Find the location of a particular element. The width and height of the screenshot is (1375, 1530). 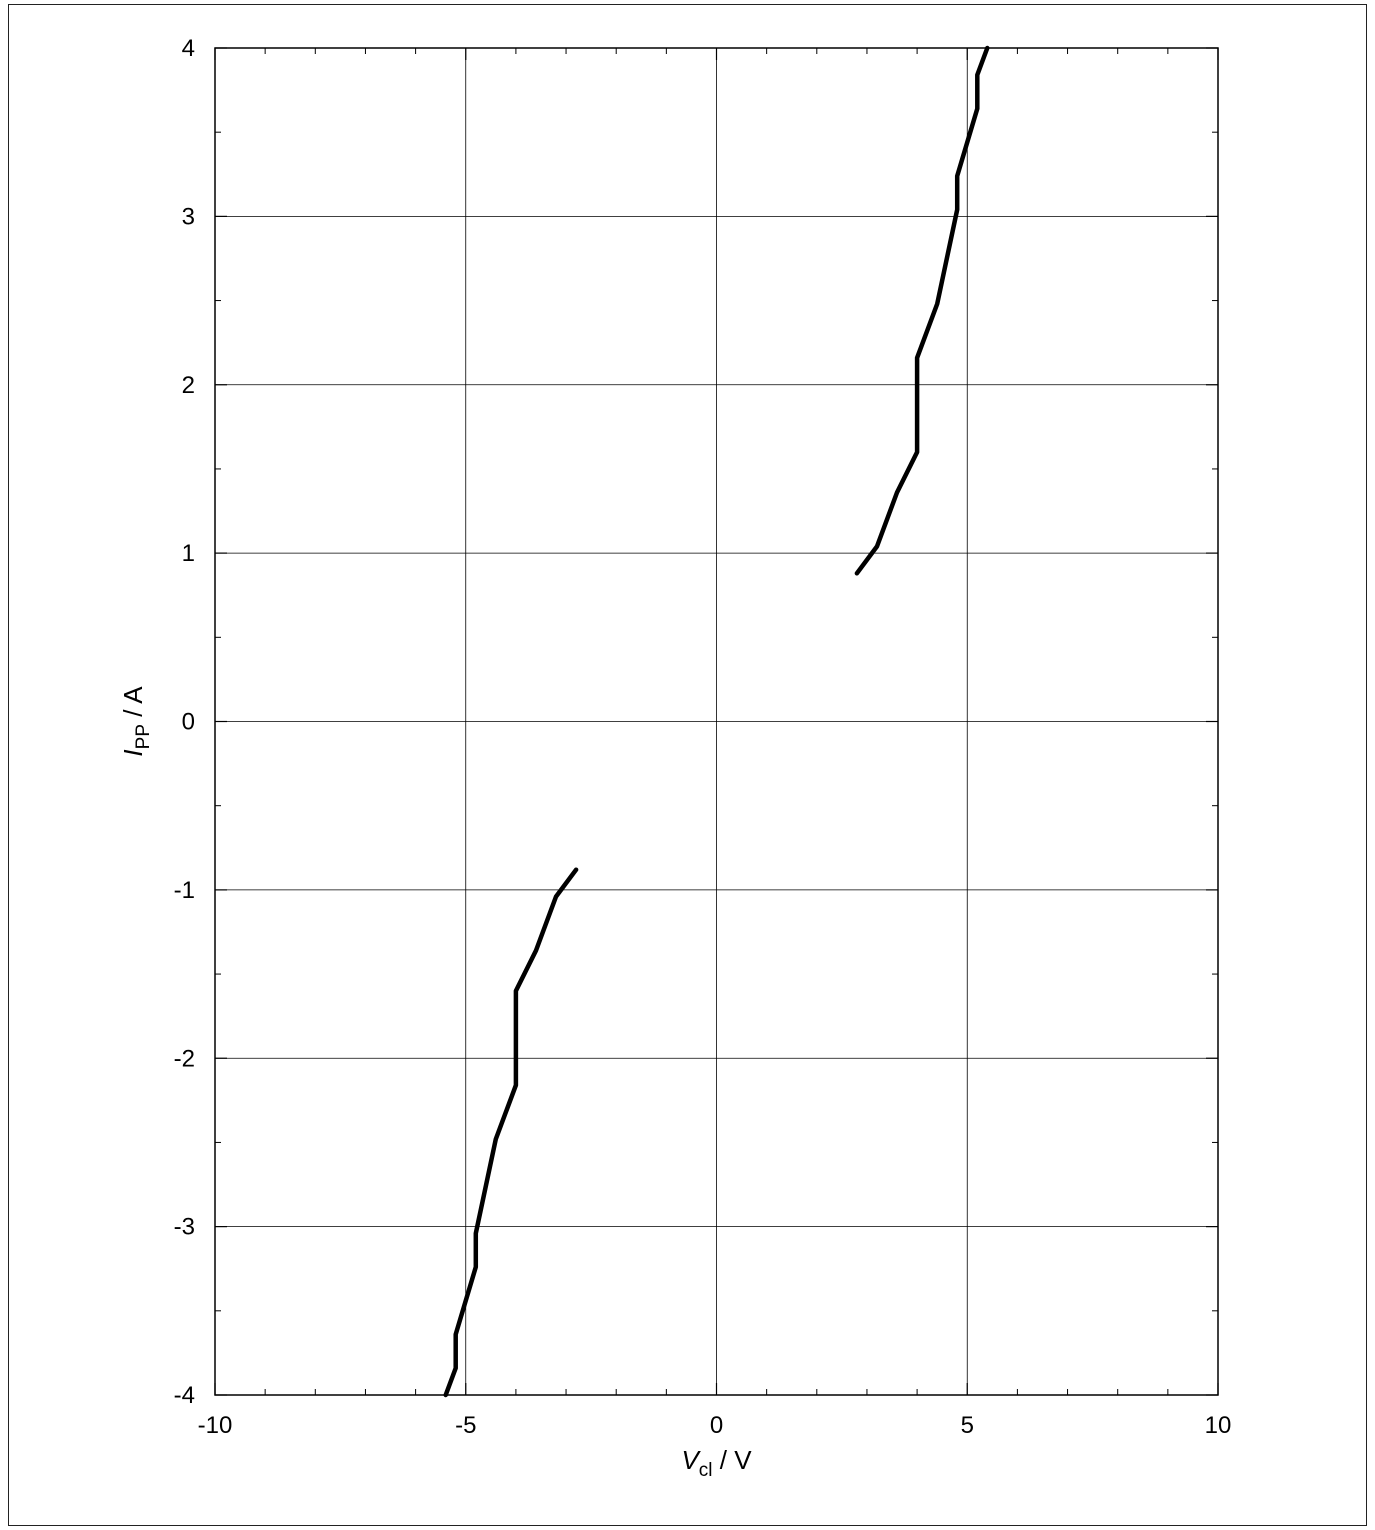

y-tick-label: -1 is located at coordinates (184, 890).